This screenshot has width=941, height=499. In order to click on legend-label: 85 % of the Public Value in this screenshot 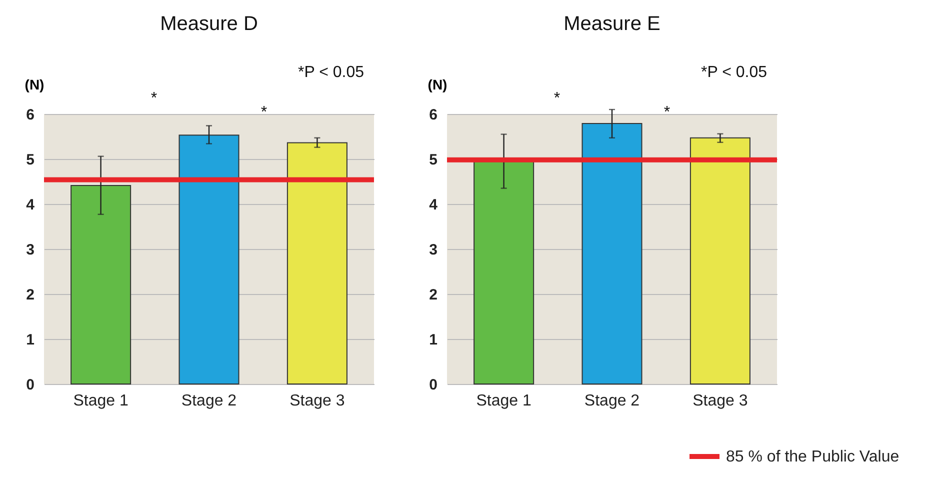, I will do `click(813, 457)`.